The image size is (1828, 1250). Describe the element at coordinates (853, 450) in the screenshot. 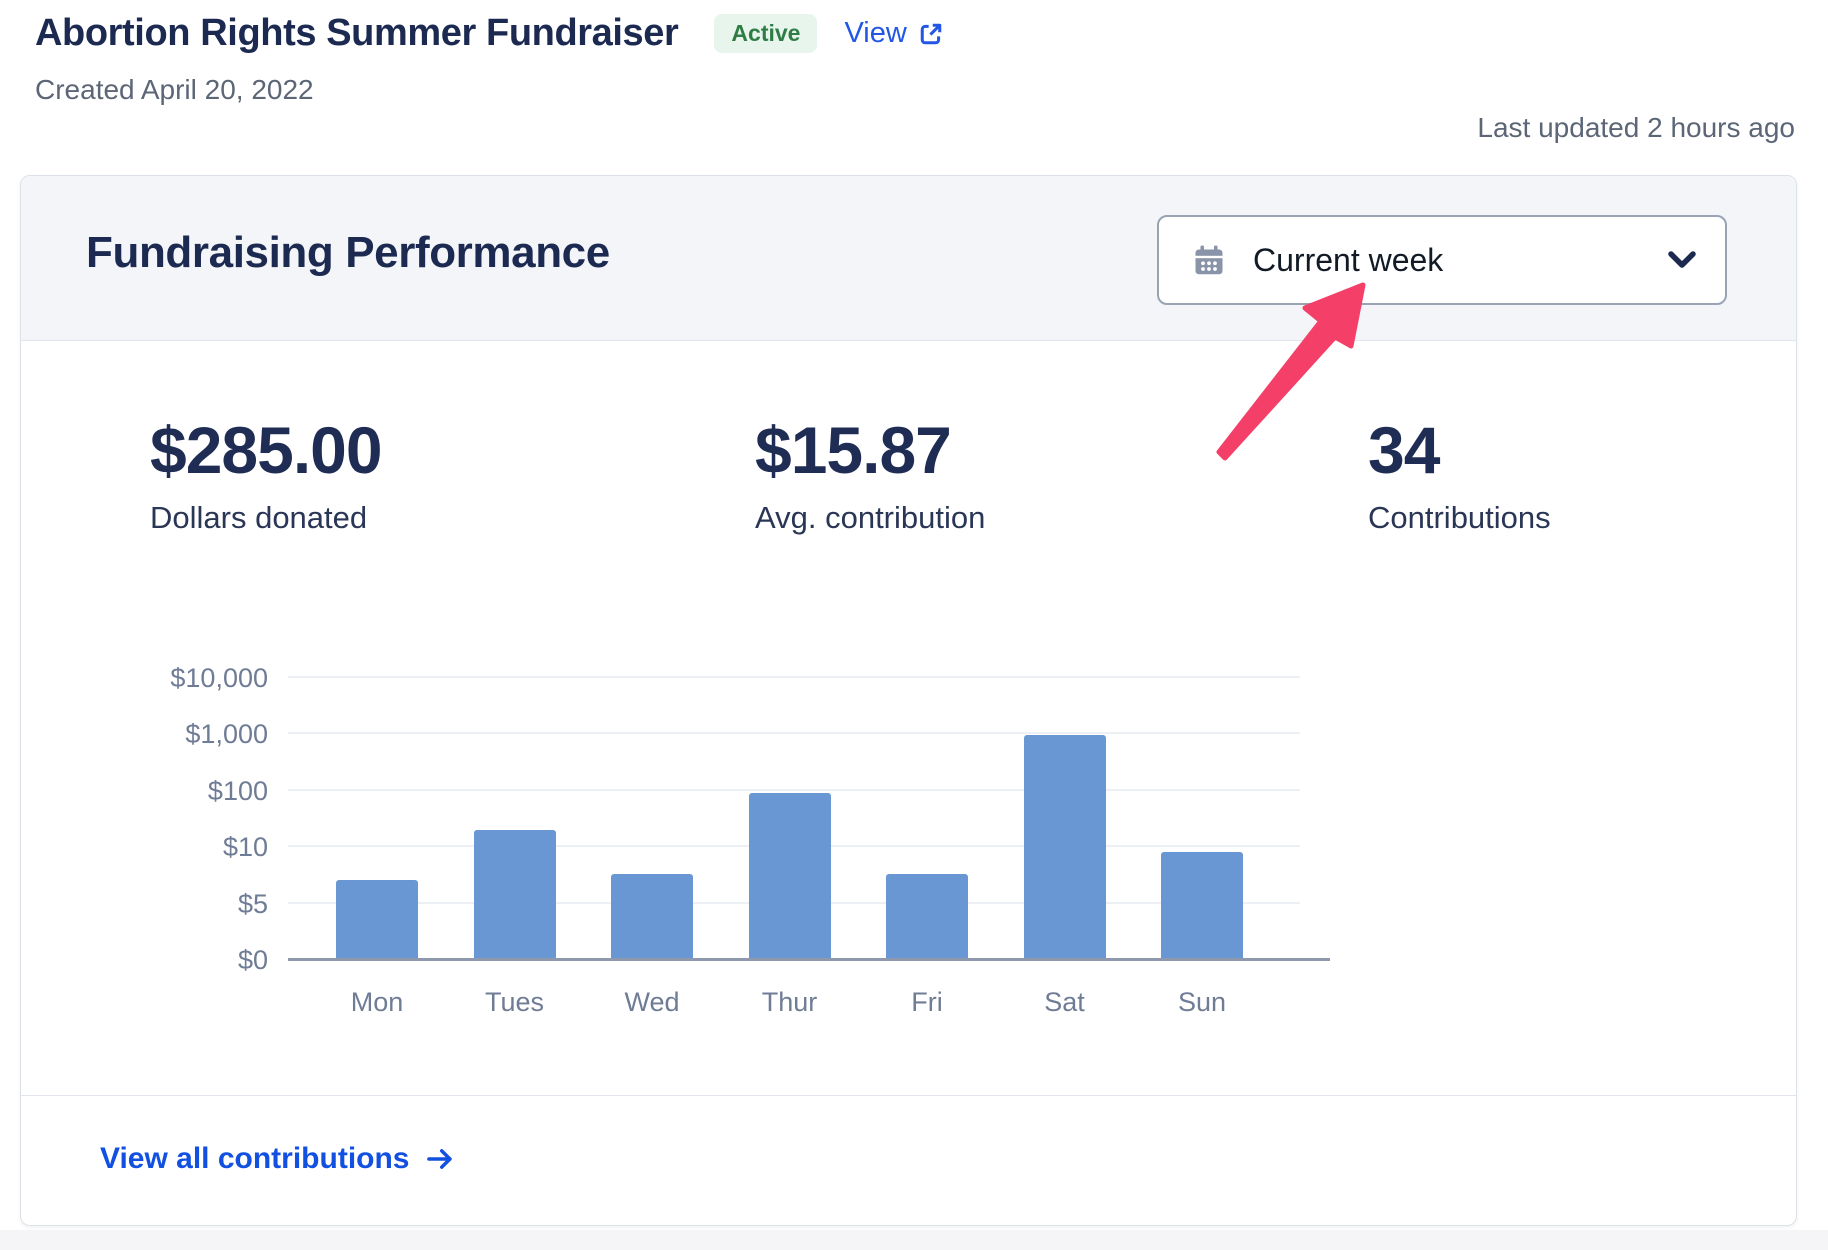

I see `stat-value: $15.87` at that location.